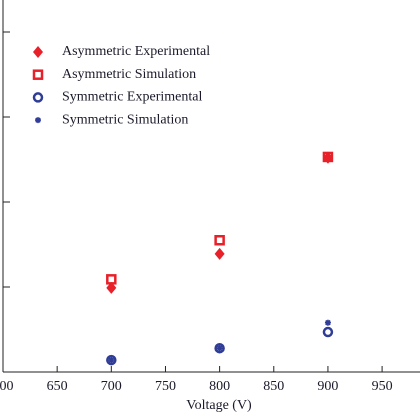 The image size is (420, 420). What do you see at coordinates (219, 405) in the screenshot?
I see `x-axis-label: Voltage (V)` at bounding box center [219, 405].